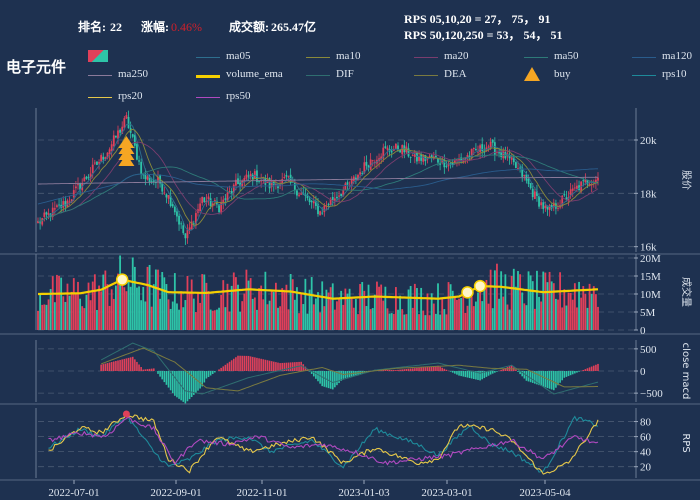 The image size is (700, 500). I want to click on buy-signal-marker, so click(126, 142).